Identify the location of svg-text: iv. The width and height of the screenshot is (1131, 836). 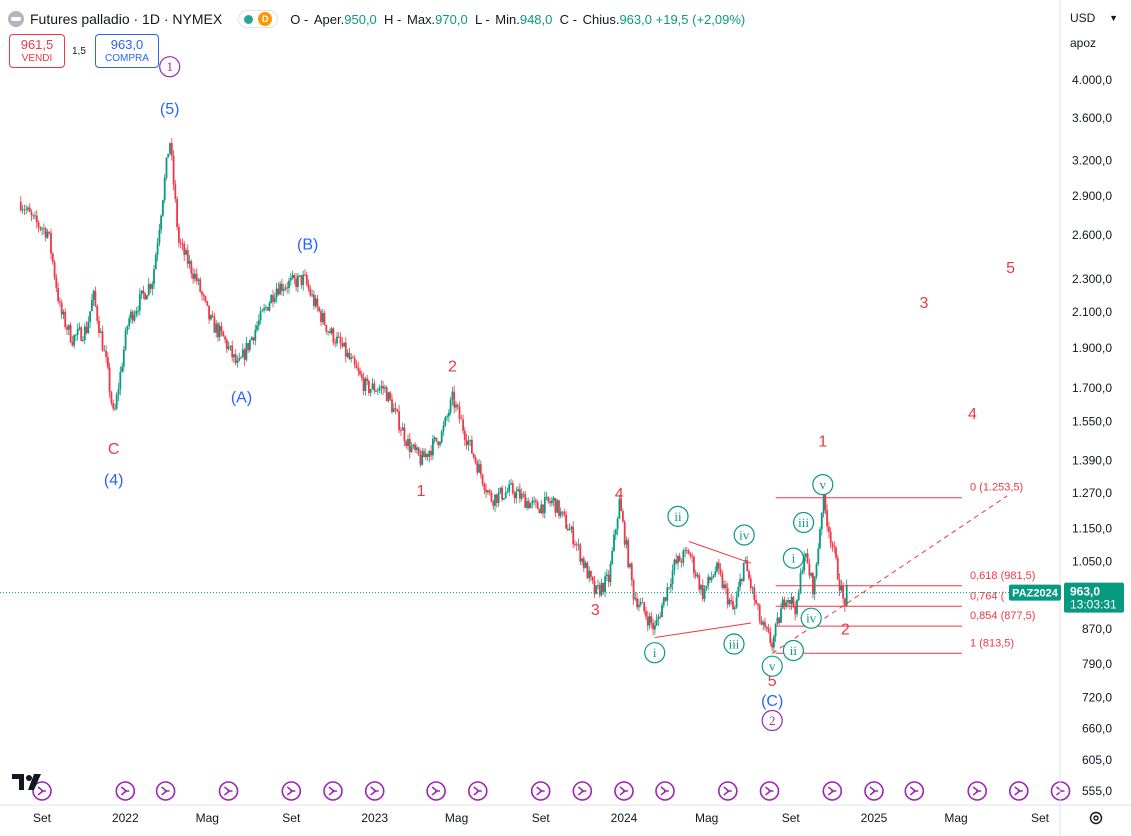
(811, 618).